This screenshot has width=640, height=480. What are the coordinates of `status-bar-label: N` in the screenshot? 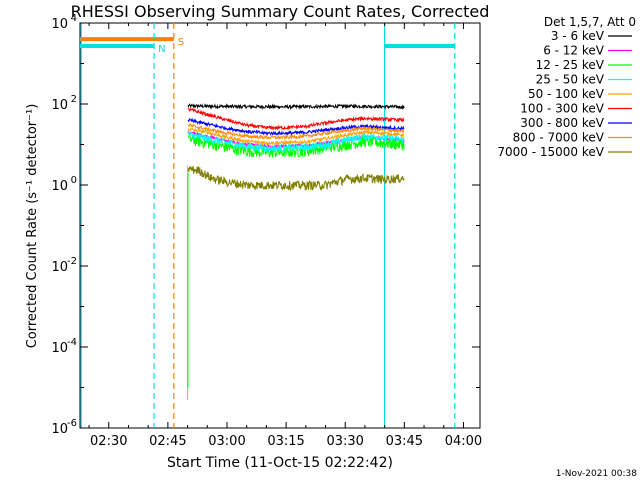 It's located at (161, 49).